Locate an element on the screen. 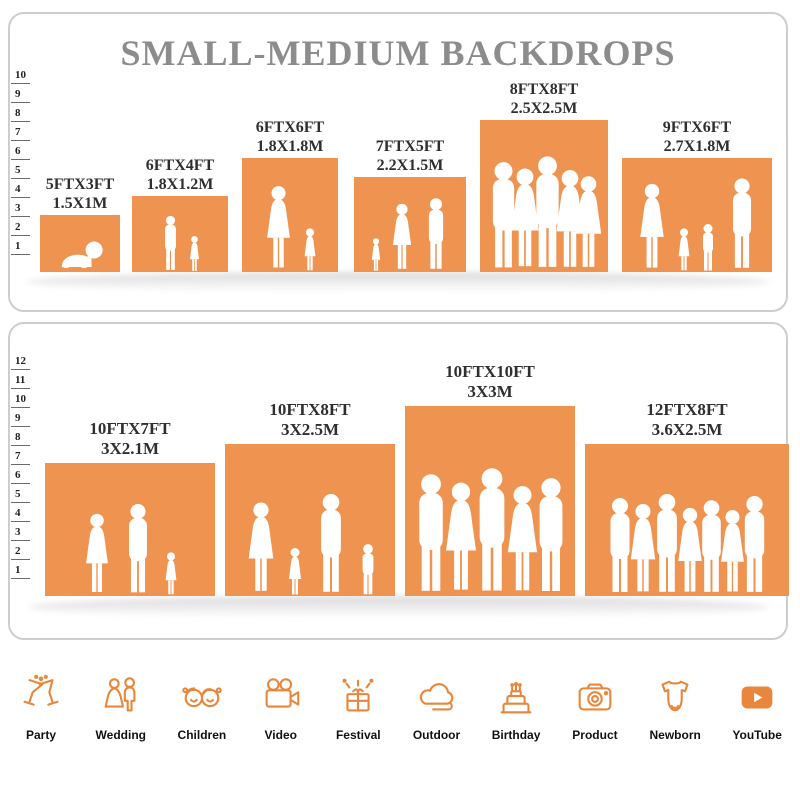 The width and height of the screenshot is (800, 800). category-product: Product is located at coordinates (595, 700).